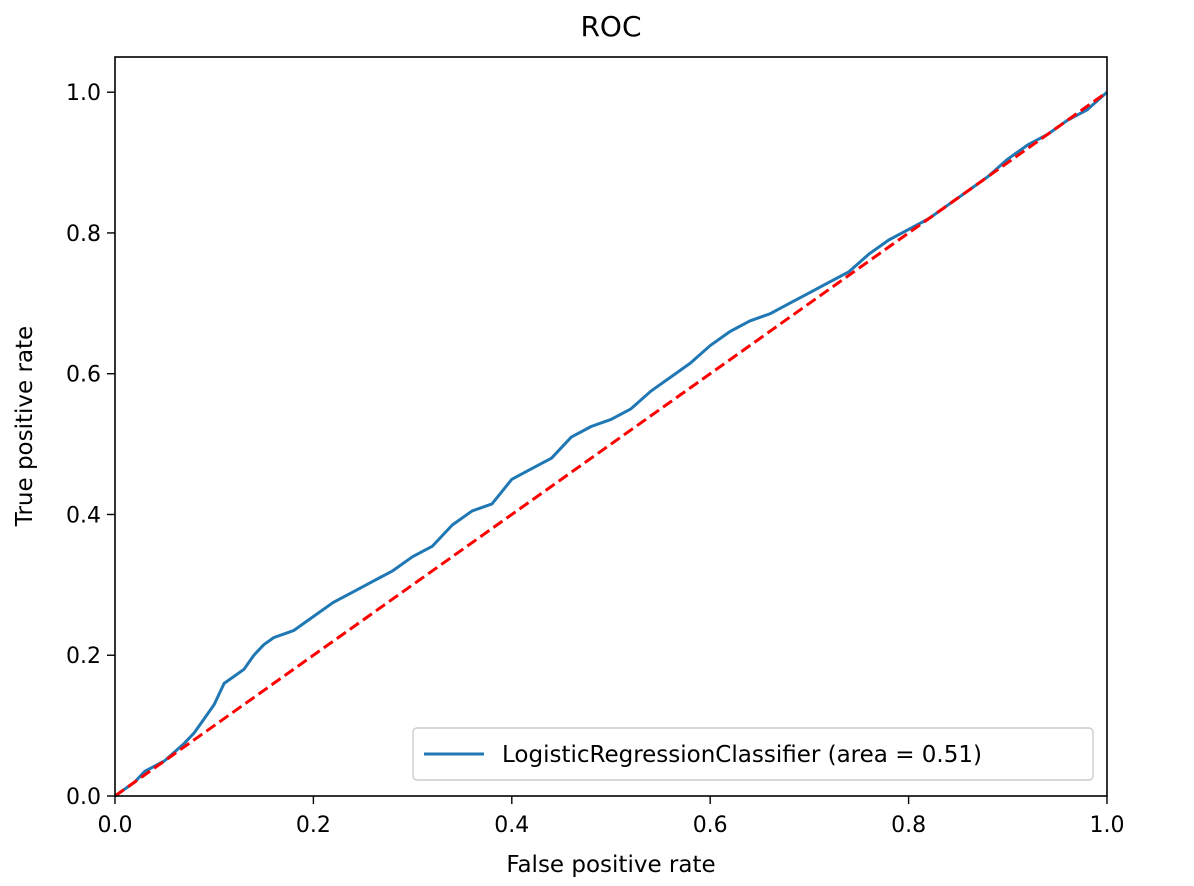  What do you see at coordinates (83, 797) in the screenshot?
I see `y-tick-label: 0.0` at bounding box center [83, 797].